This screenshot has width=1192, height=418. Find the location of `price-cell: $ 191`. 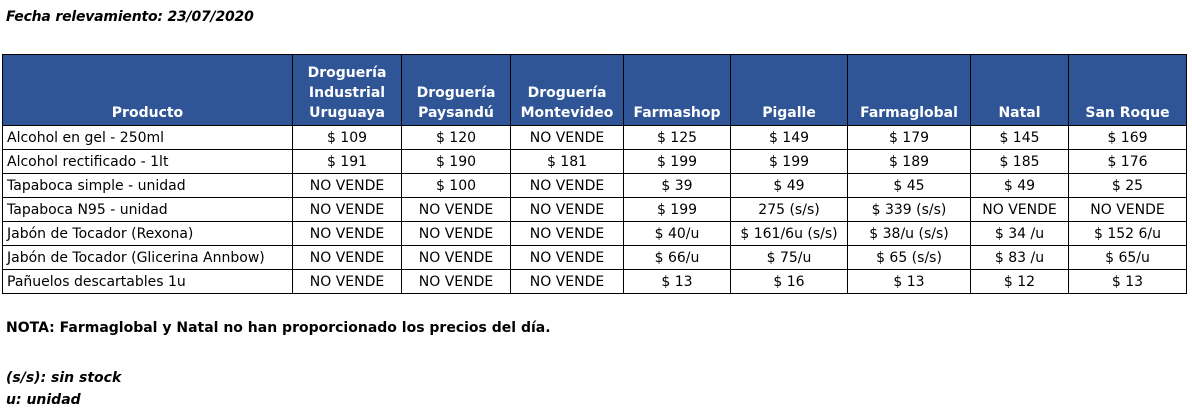

price-cell: $ 191 is located at coordinates (347, 161).